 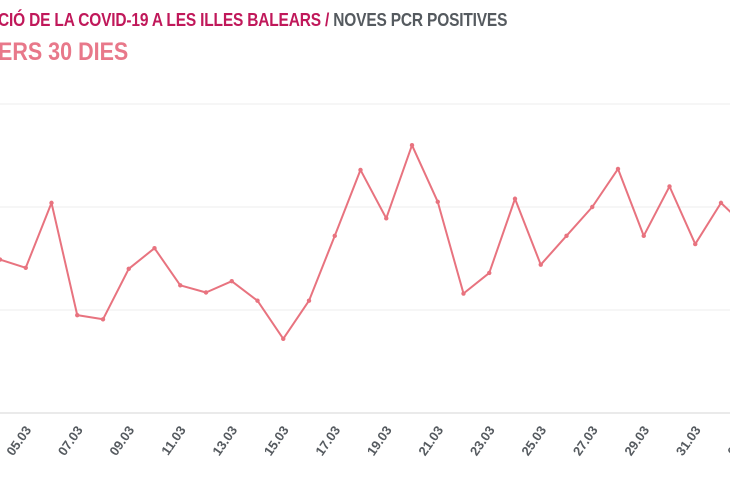 I want to click on x-tick-label: 21.03, so click(x=430, y=440).